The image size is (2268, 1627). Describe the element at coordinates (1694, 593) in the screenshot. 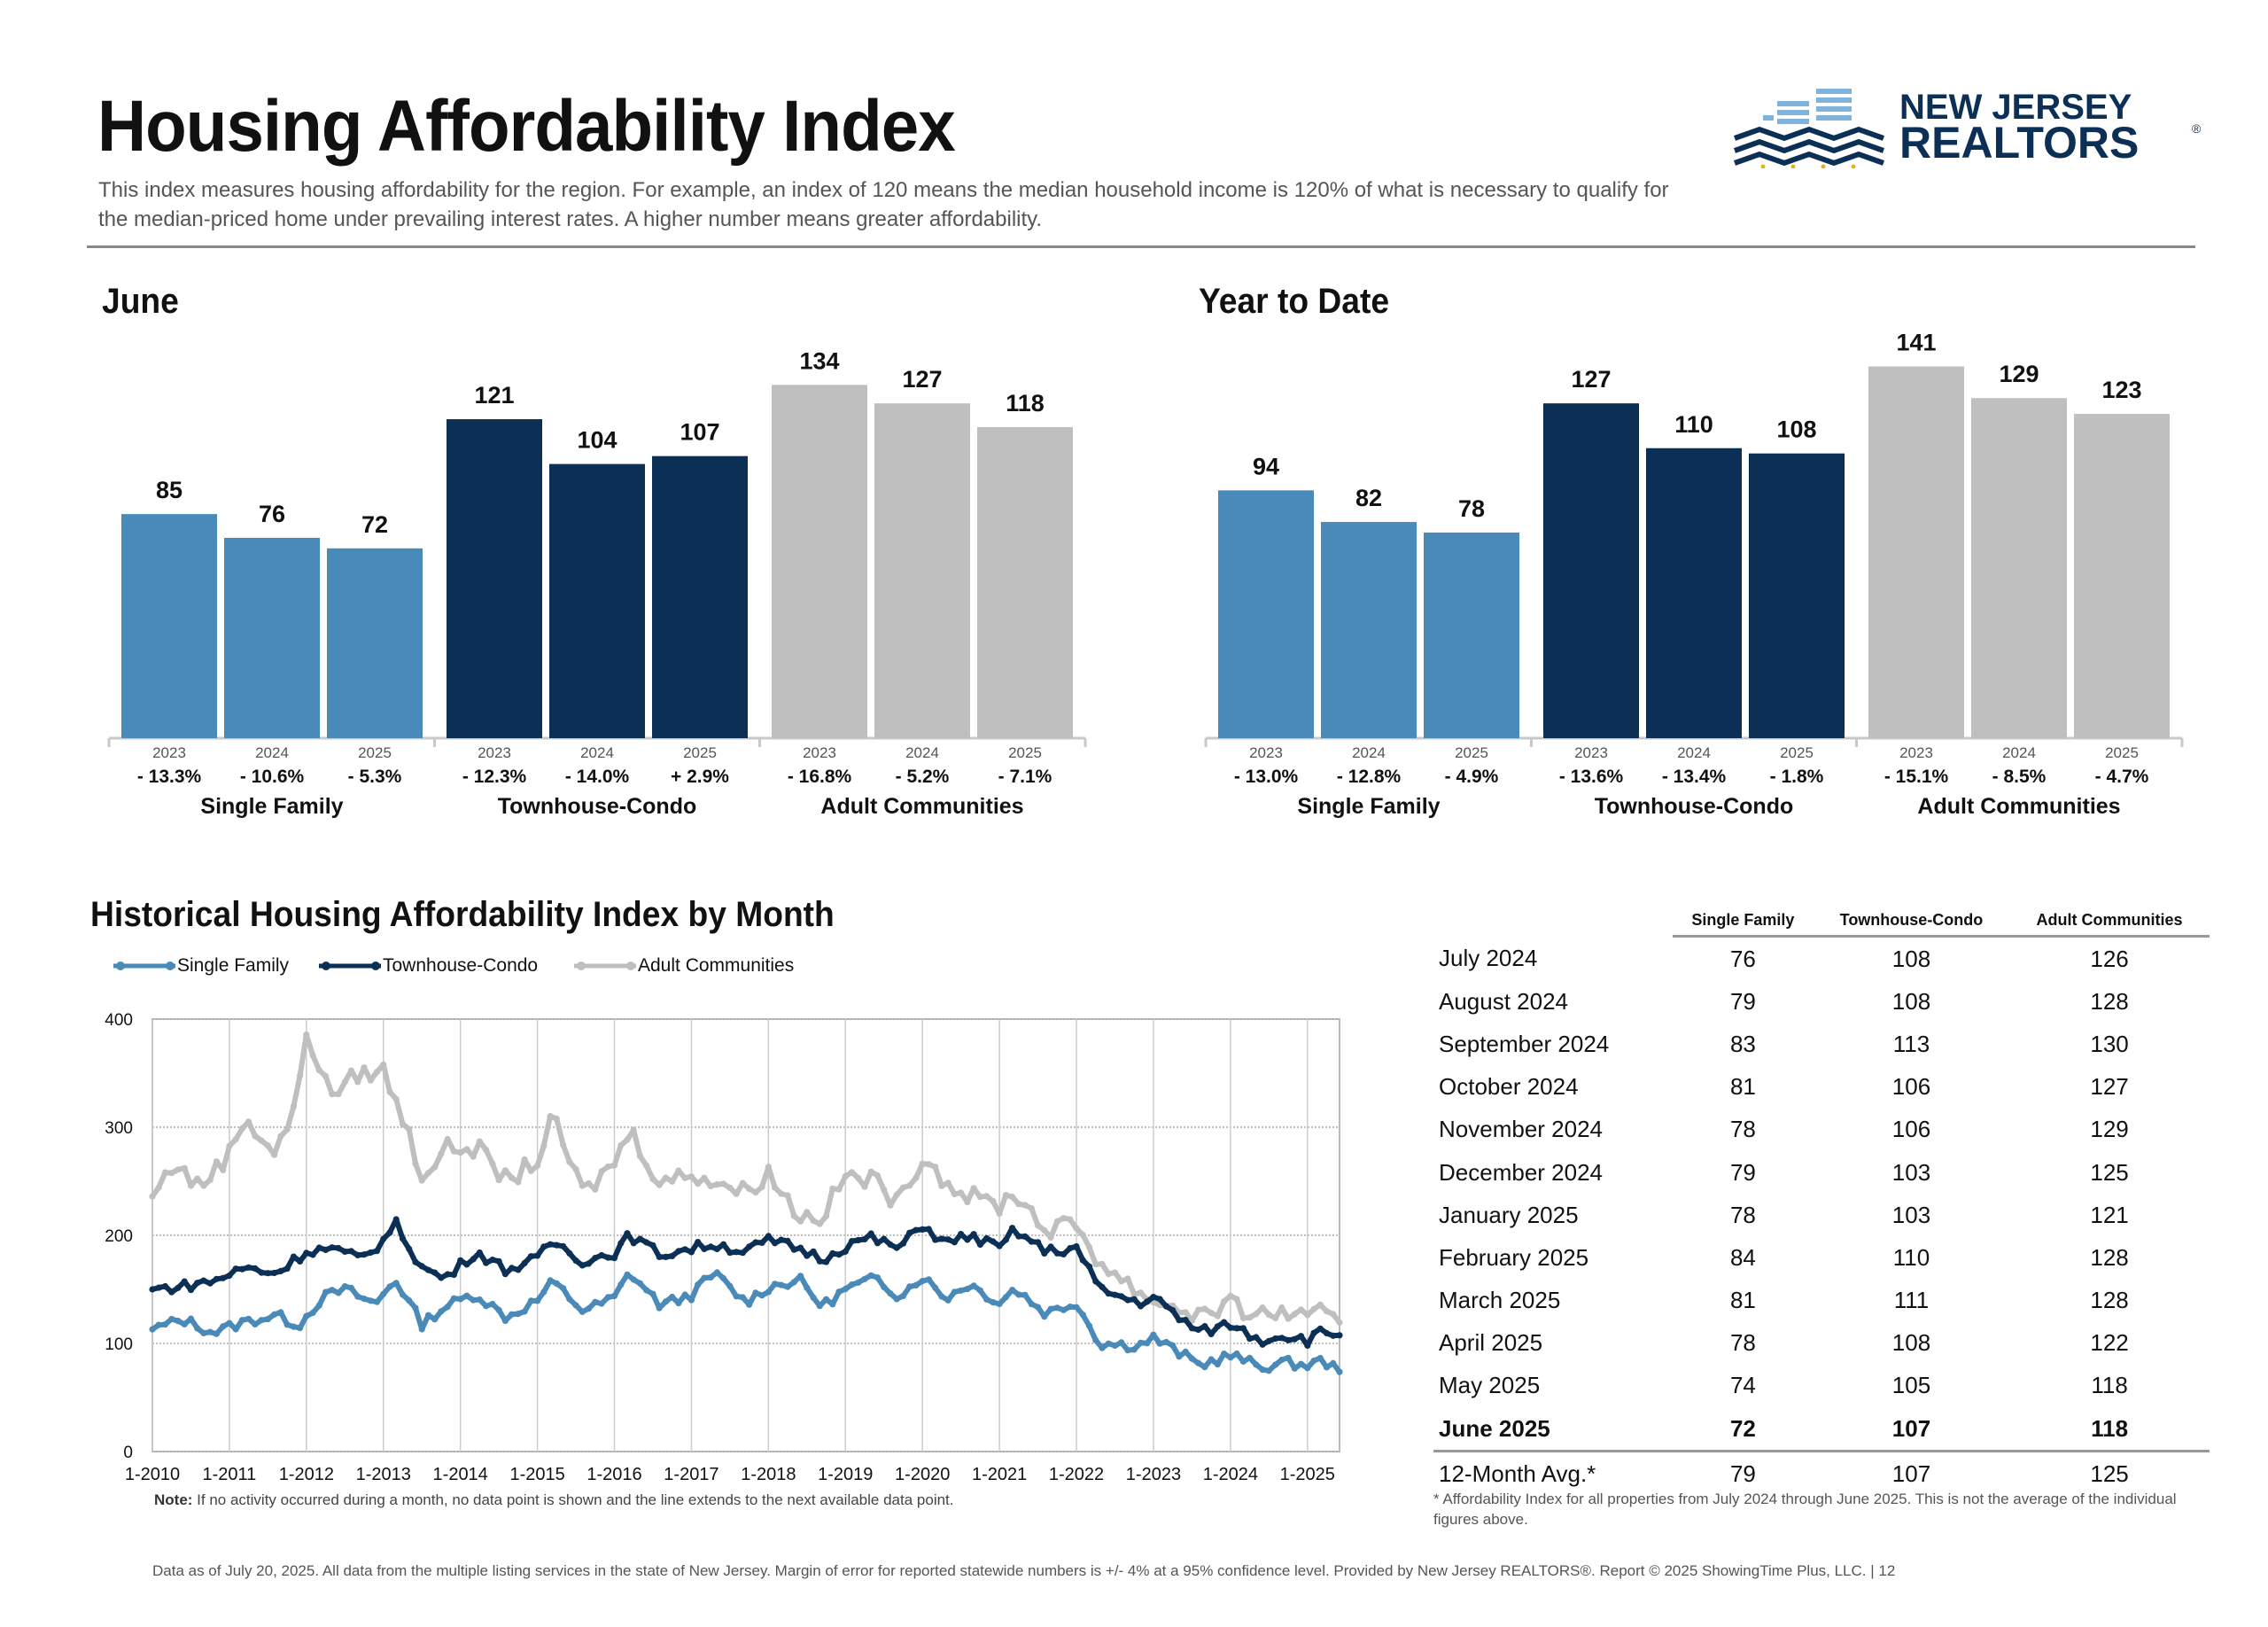

I see `bar-townhouse-condo-2024` at that location.